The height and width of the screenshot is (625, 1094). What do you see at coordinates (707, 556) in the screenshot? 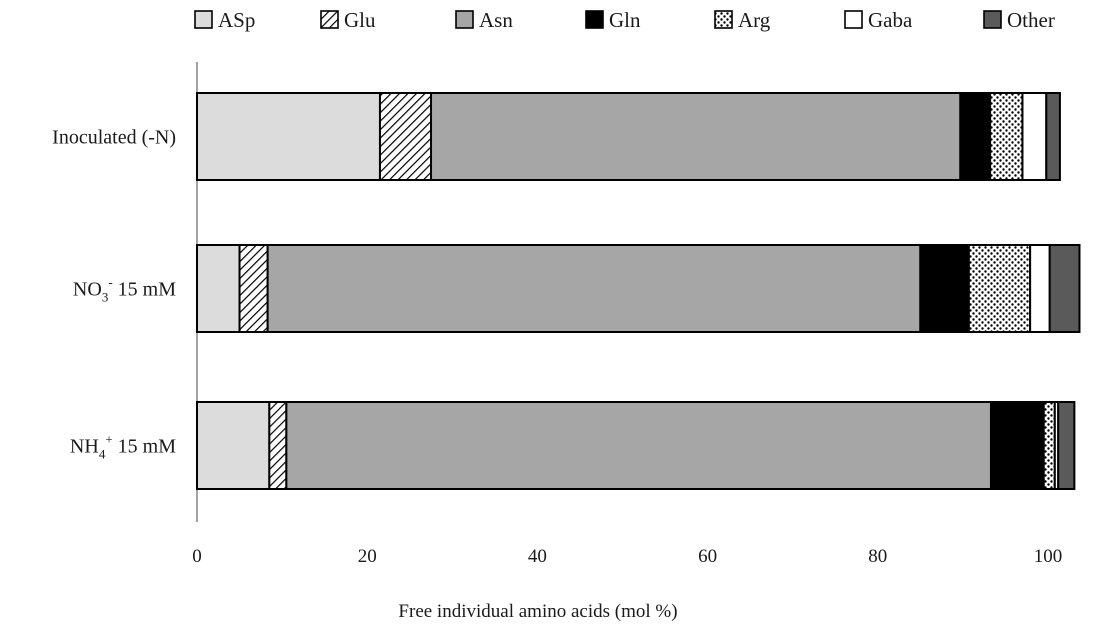
I see `x-tick-label: 60` at bounding box center [707, 556].